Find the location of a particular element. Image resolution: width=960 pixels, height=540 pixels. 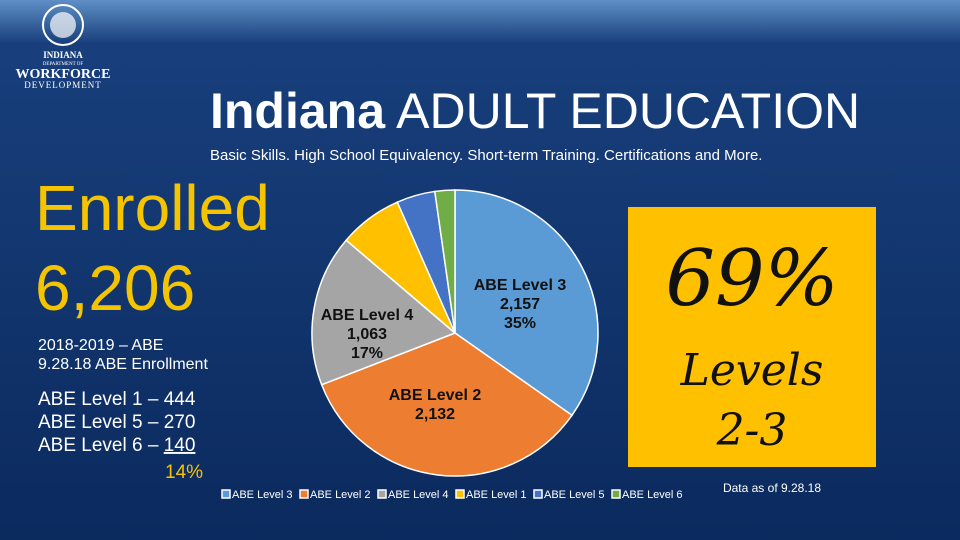

highlight-box is located at coordinates (752, 337).